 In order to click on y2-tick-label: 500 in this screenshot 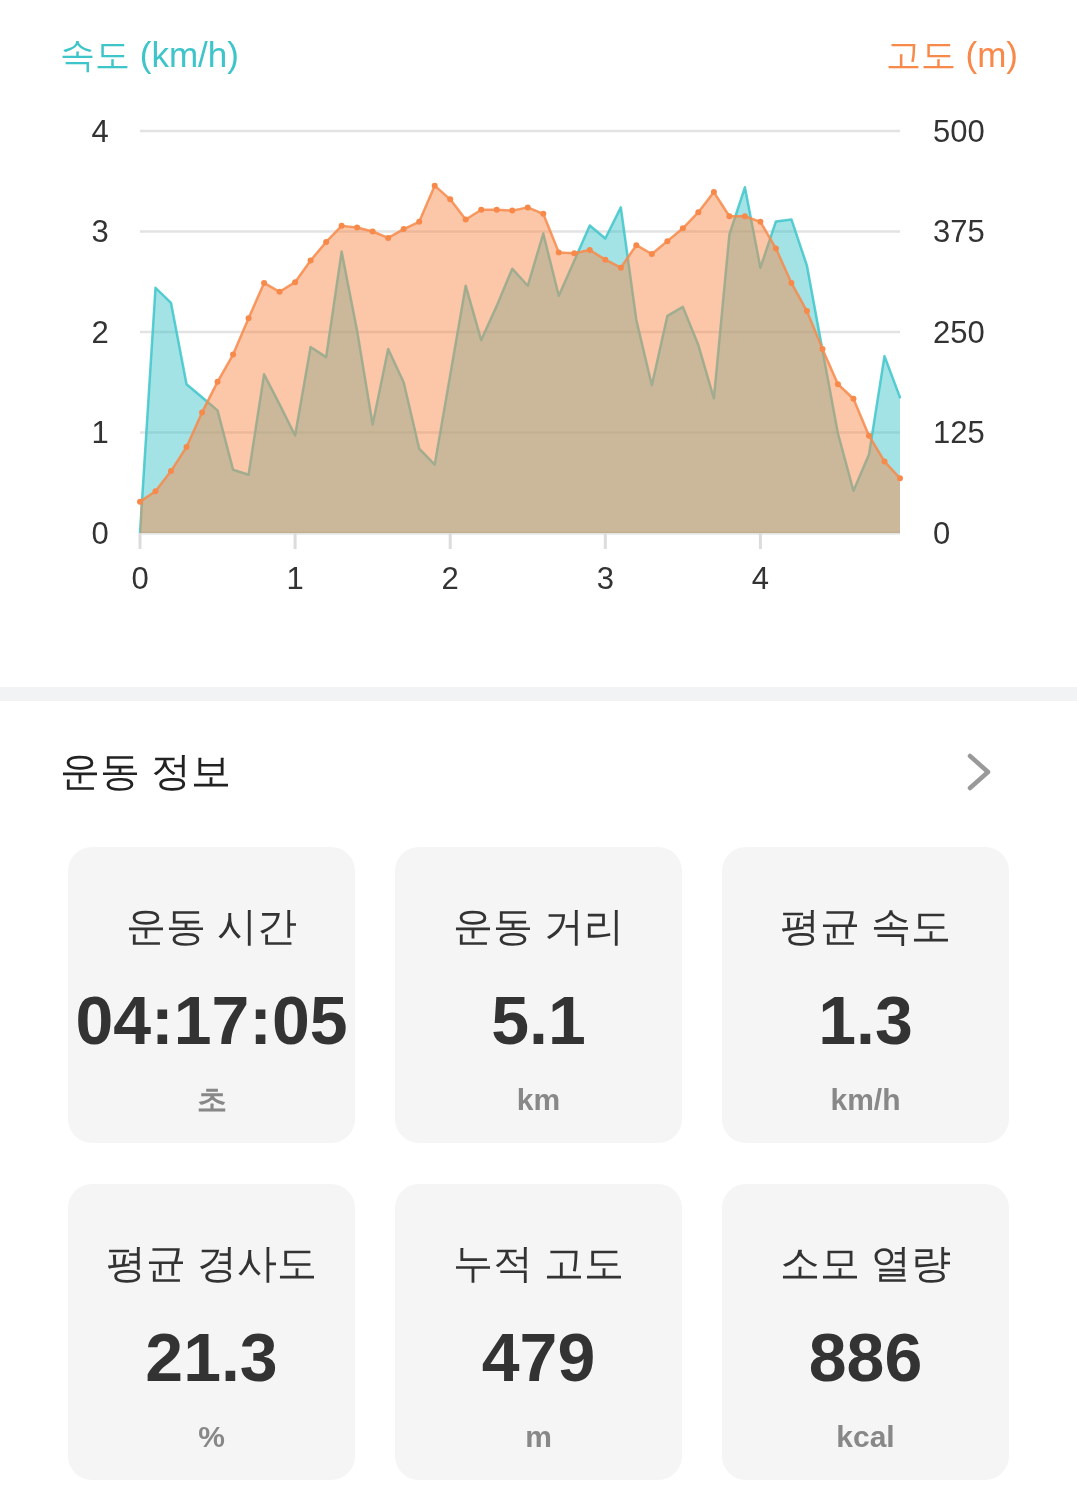, I will do `click(959, 131)`.